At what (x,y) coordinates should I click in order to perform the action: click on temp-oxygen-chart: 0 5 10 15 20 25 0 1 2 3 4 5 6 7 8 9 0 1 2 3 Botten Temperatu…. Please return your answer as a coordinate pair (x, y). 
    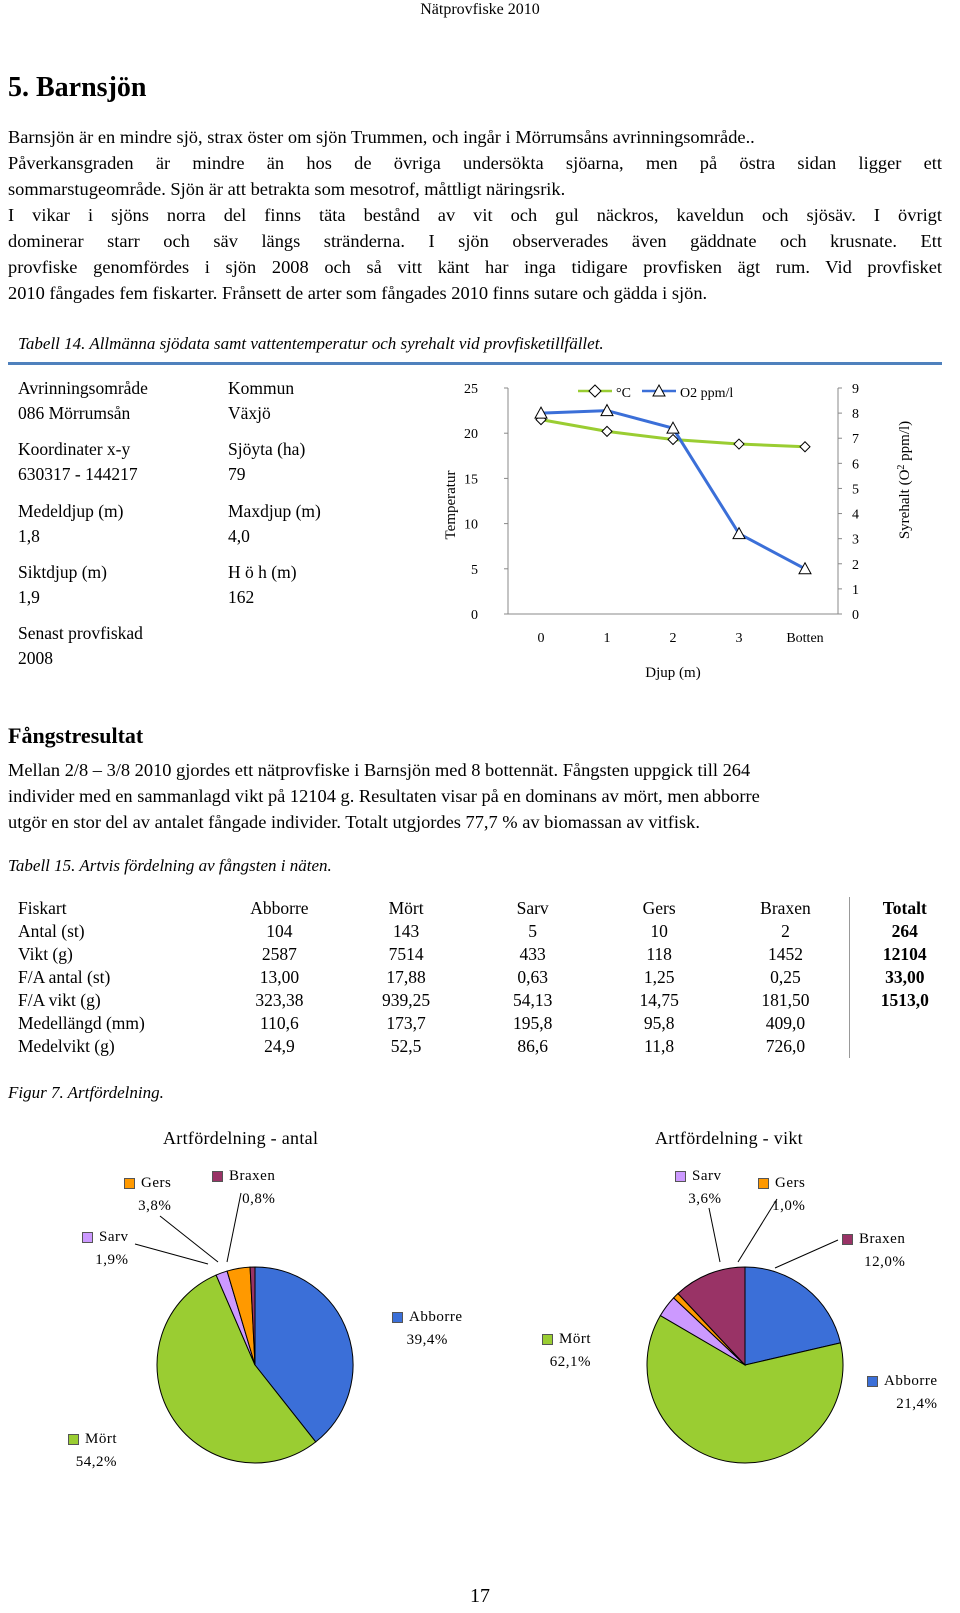
    Looking at the image, I should click on (678, 531).